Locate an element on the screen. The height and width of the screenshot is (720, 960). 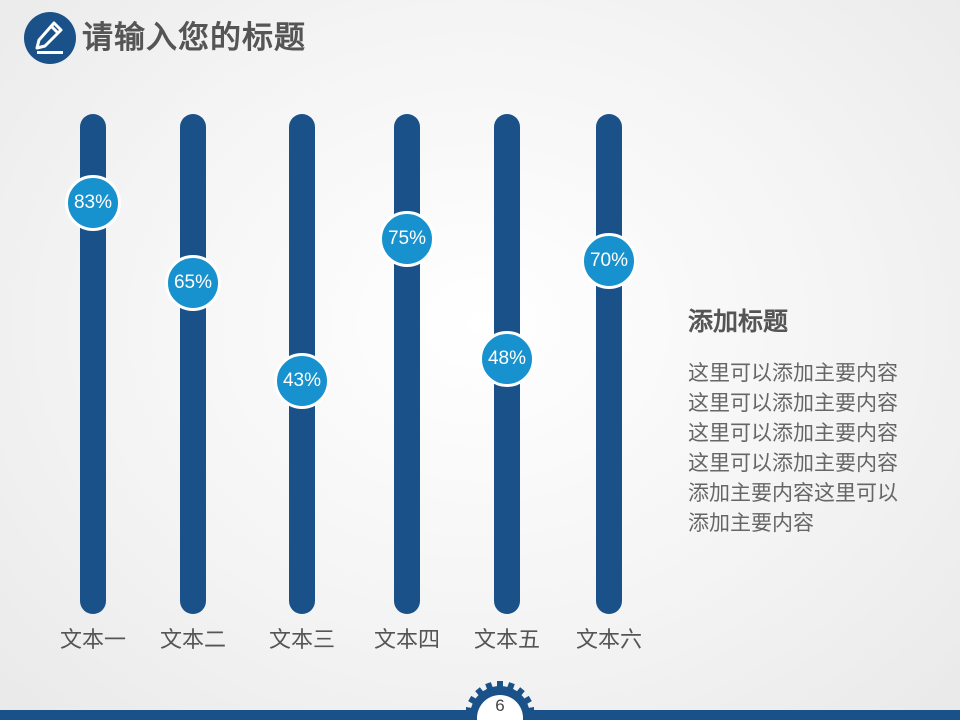
gear-icon is located at coordinates (500, 700).